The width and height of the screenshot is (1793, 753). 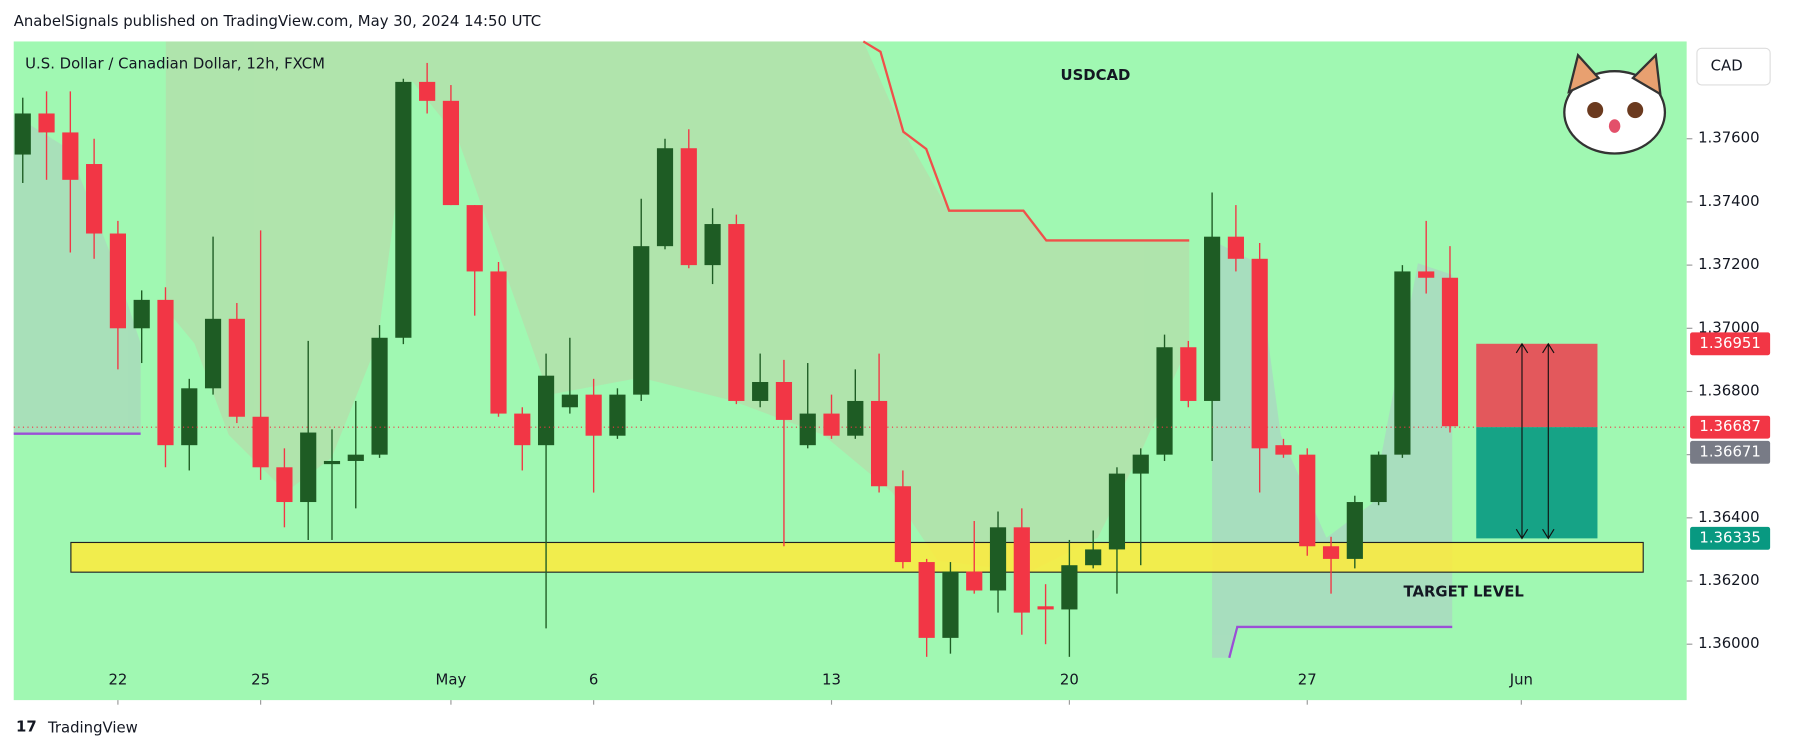 What do you see at coordinates (1728, 264) in the screenshot?
I see `y-tick-label: 1.37200` at bounding box center [1728, 264].